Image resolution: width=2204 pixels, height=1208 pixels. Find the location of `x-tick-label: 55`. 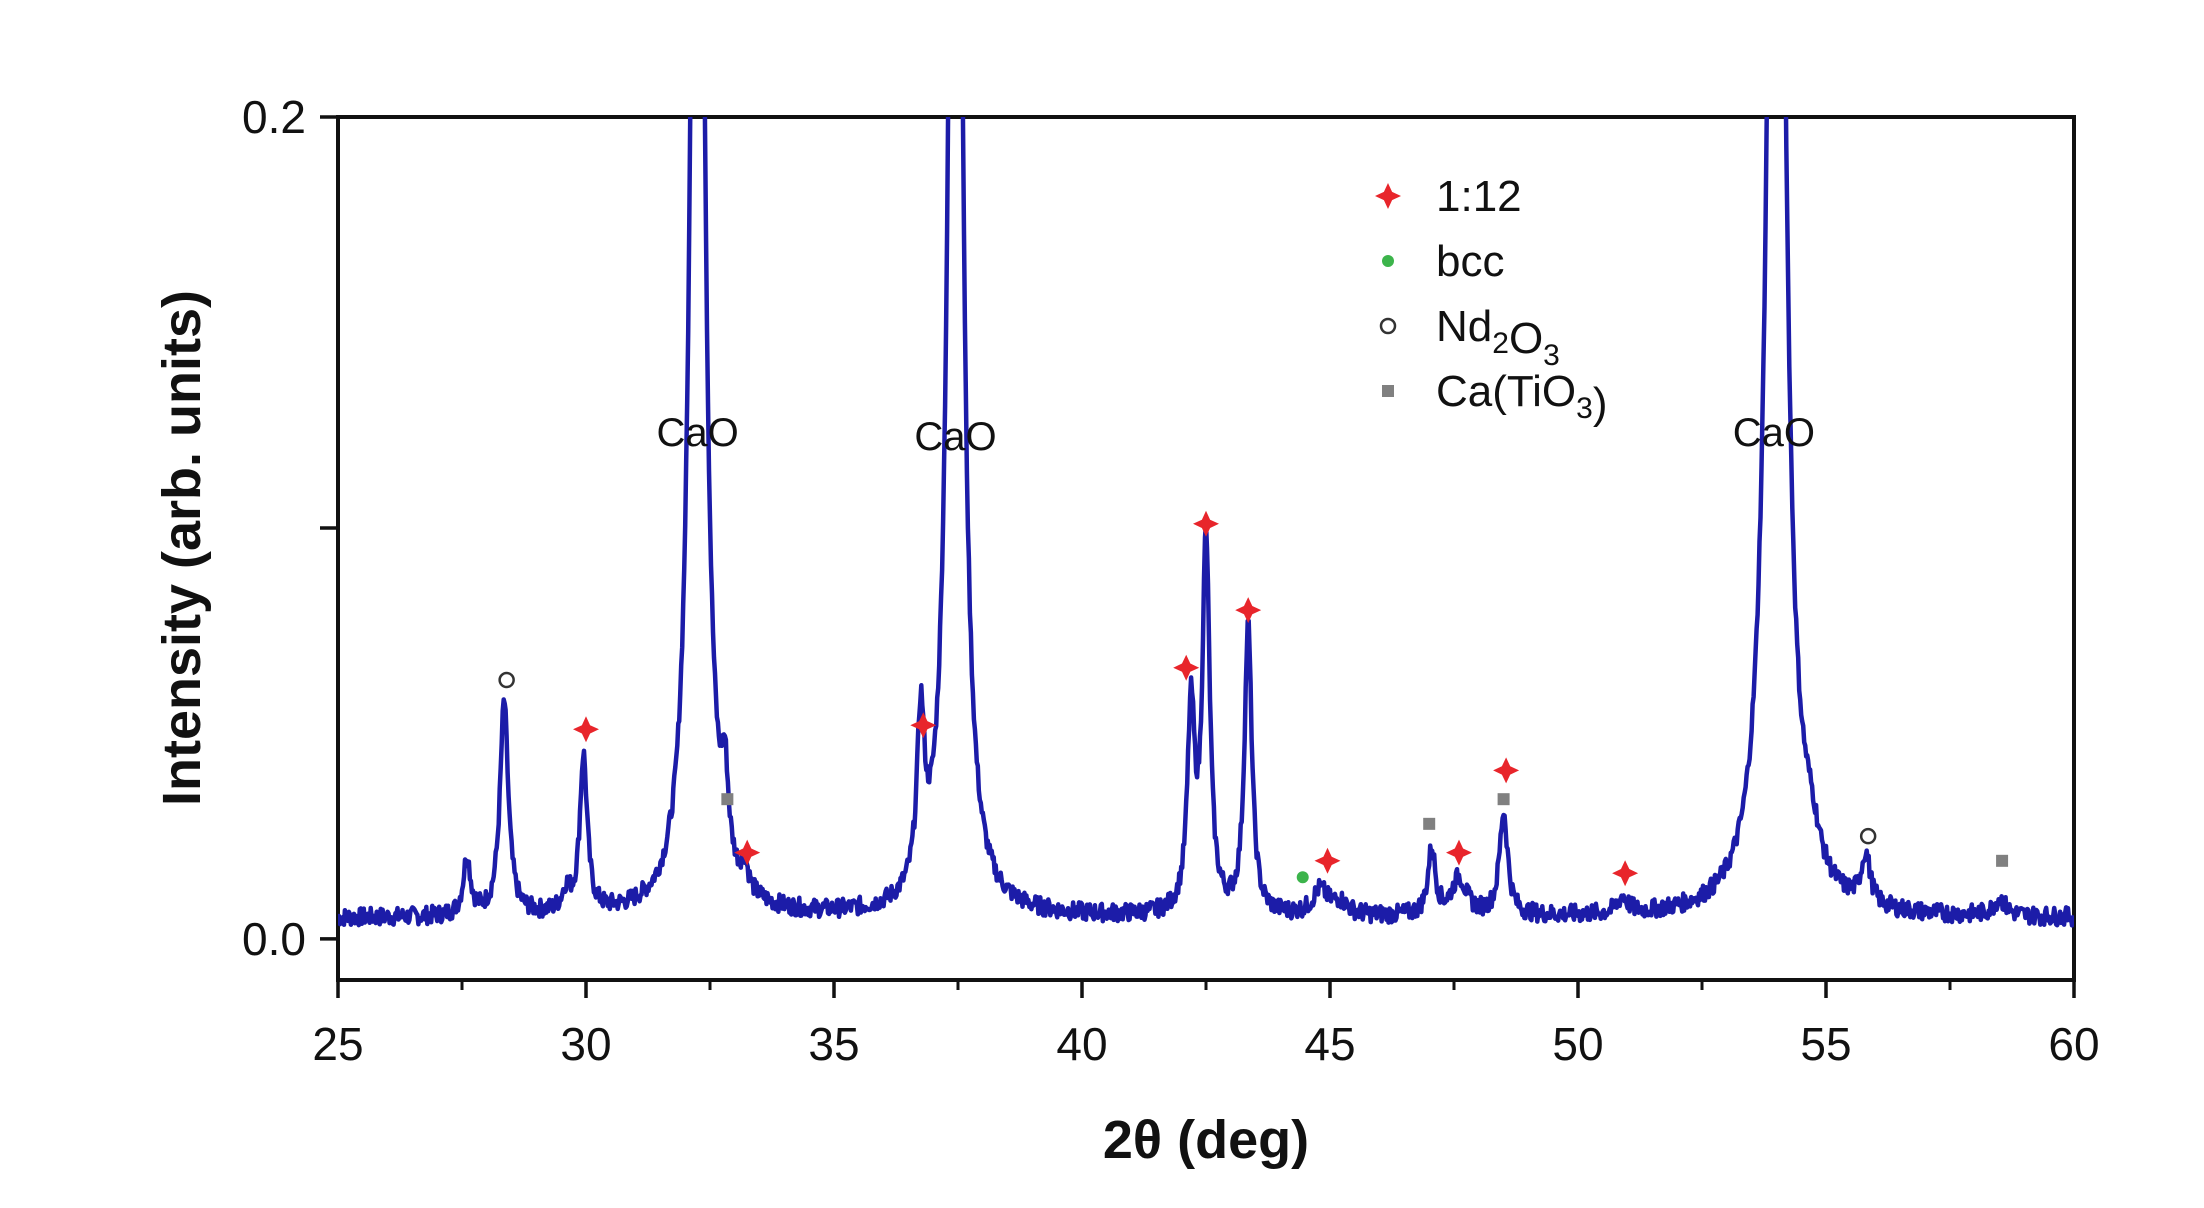

x-tick-label: 55 is located at coordinates (1825, 1044).